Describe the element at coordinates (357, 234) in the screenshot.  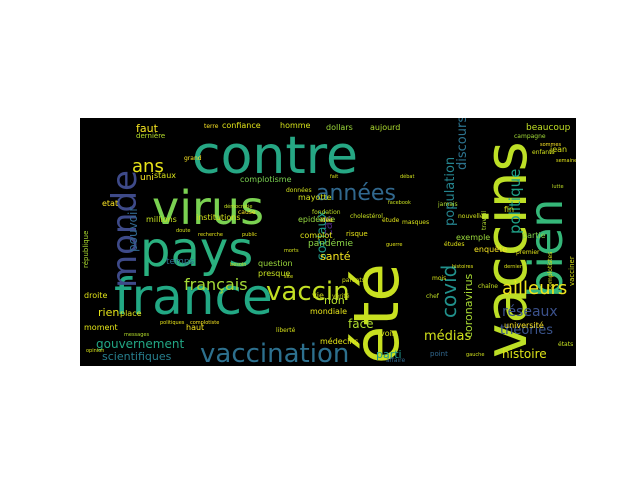
I see `word-70: risque` at that location.